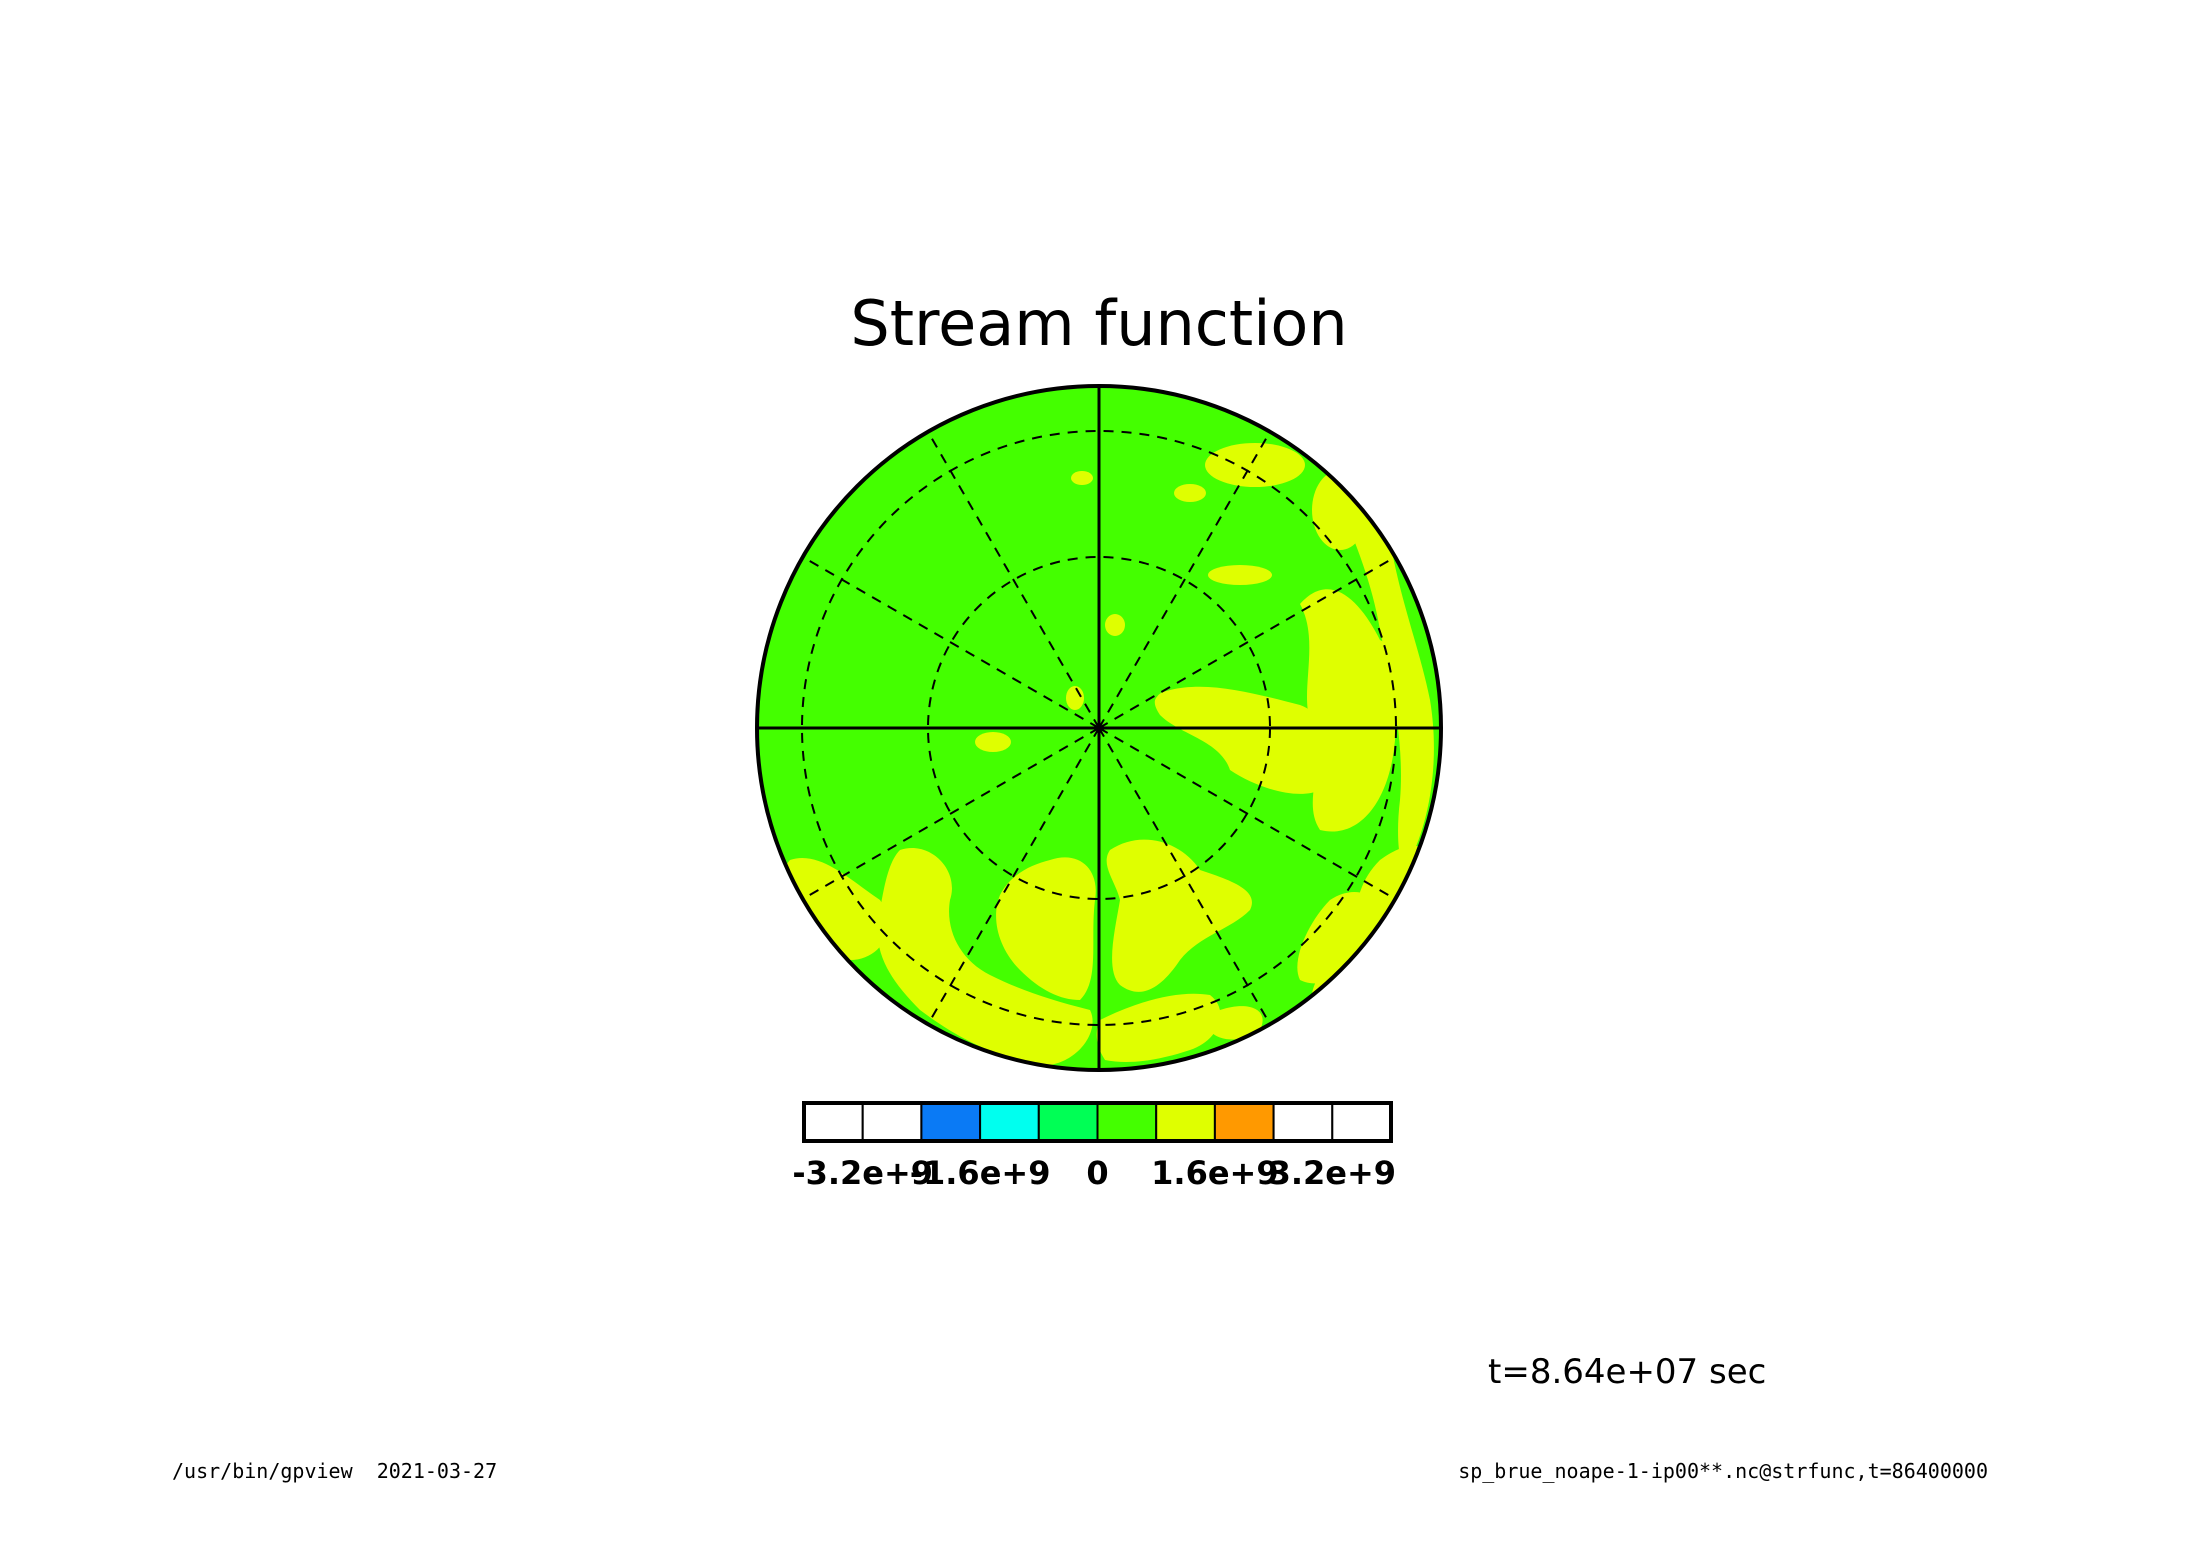 The height and width of the screenshot is (1546, 2188). I want to click on chart-title: Stream function, so click(1098, 323).